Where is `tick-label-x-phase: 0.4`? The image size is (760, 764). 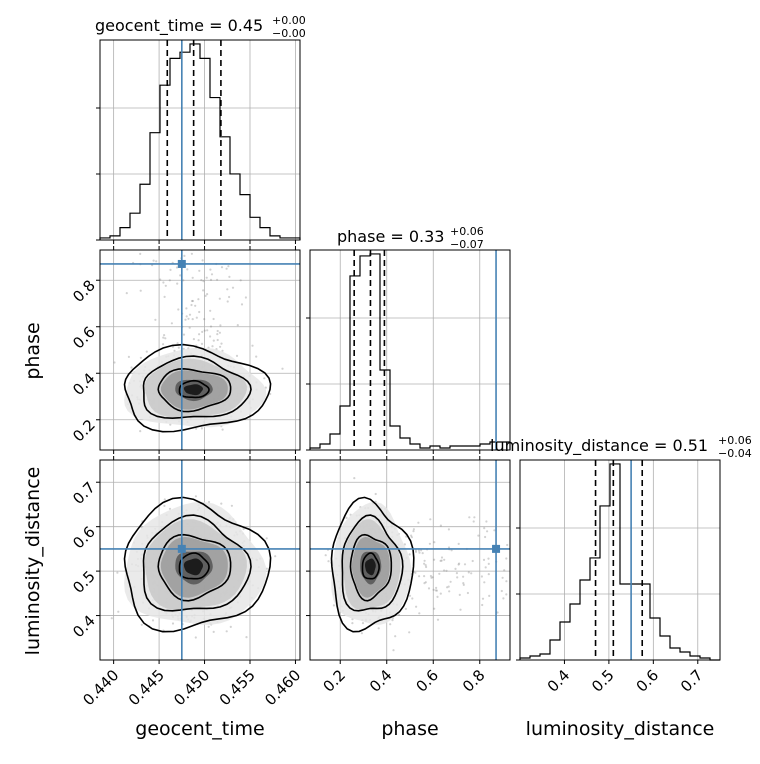
tick-label-x-phase: 0.4 is located at coordinates (381, 681).